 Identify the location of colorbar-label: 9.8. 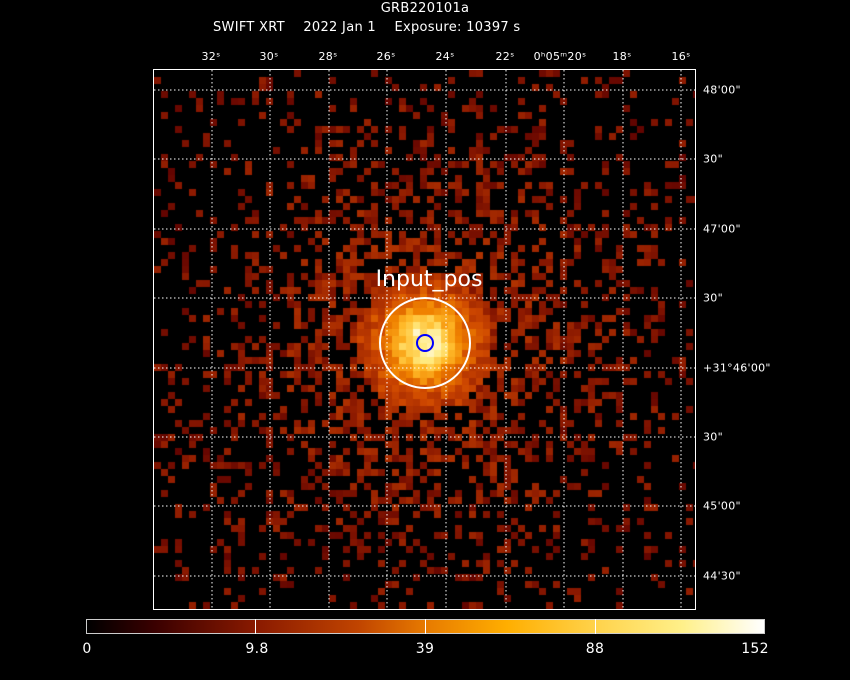
(257, 649).